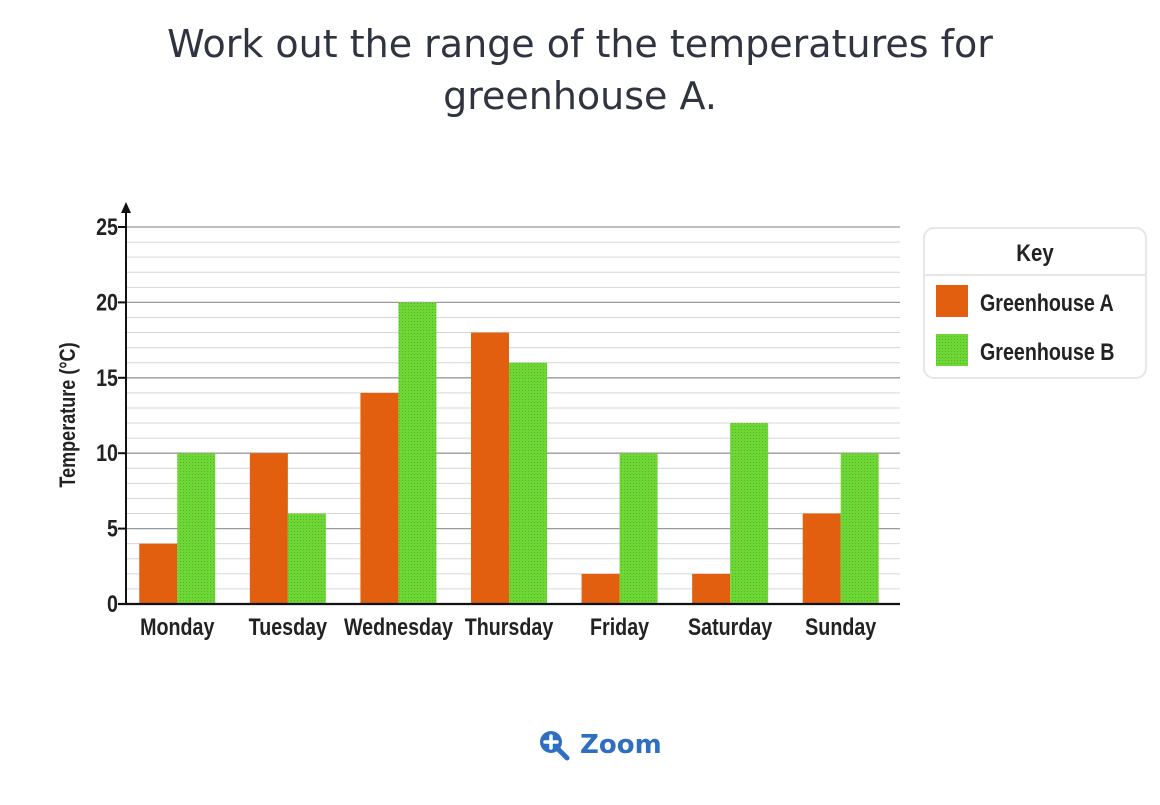  What do you see at coordinates (158, 573) in the screenshot?
I see `bar-greenhouse-a-monday` at bounding box center [158, 573].